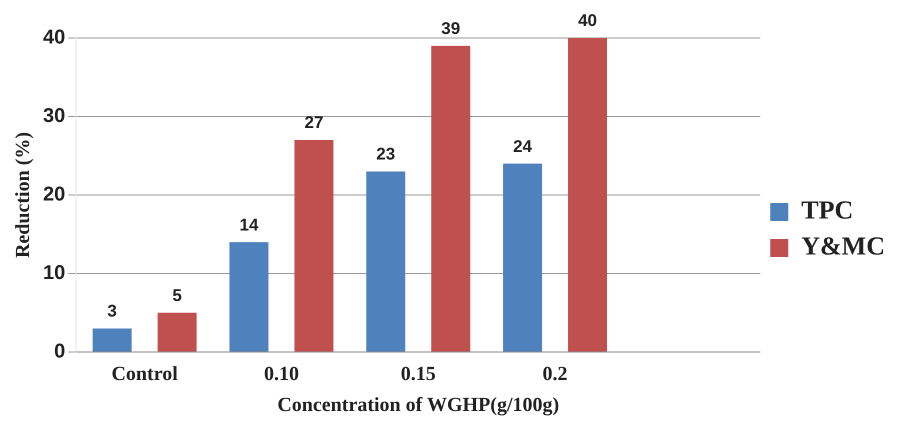  Describe the element at coordinates (144, 374) in the screenshot. I see `x-tick-label: Control` at that location.